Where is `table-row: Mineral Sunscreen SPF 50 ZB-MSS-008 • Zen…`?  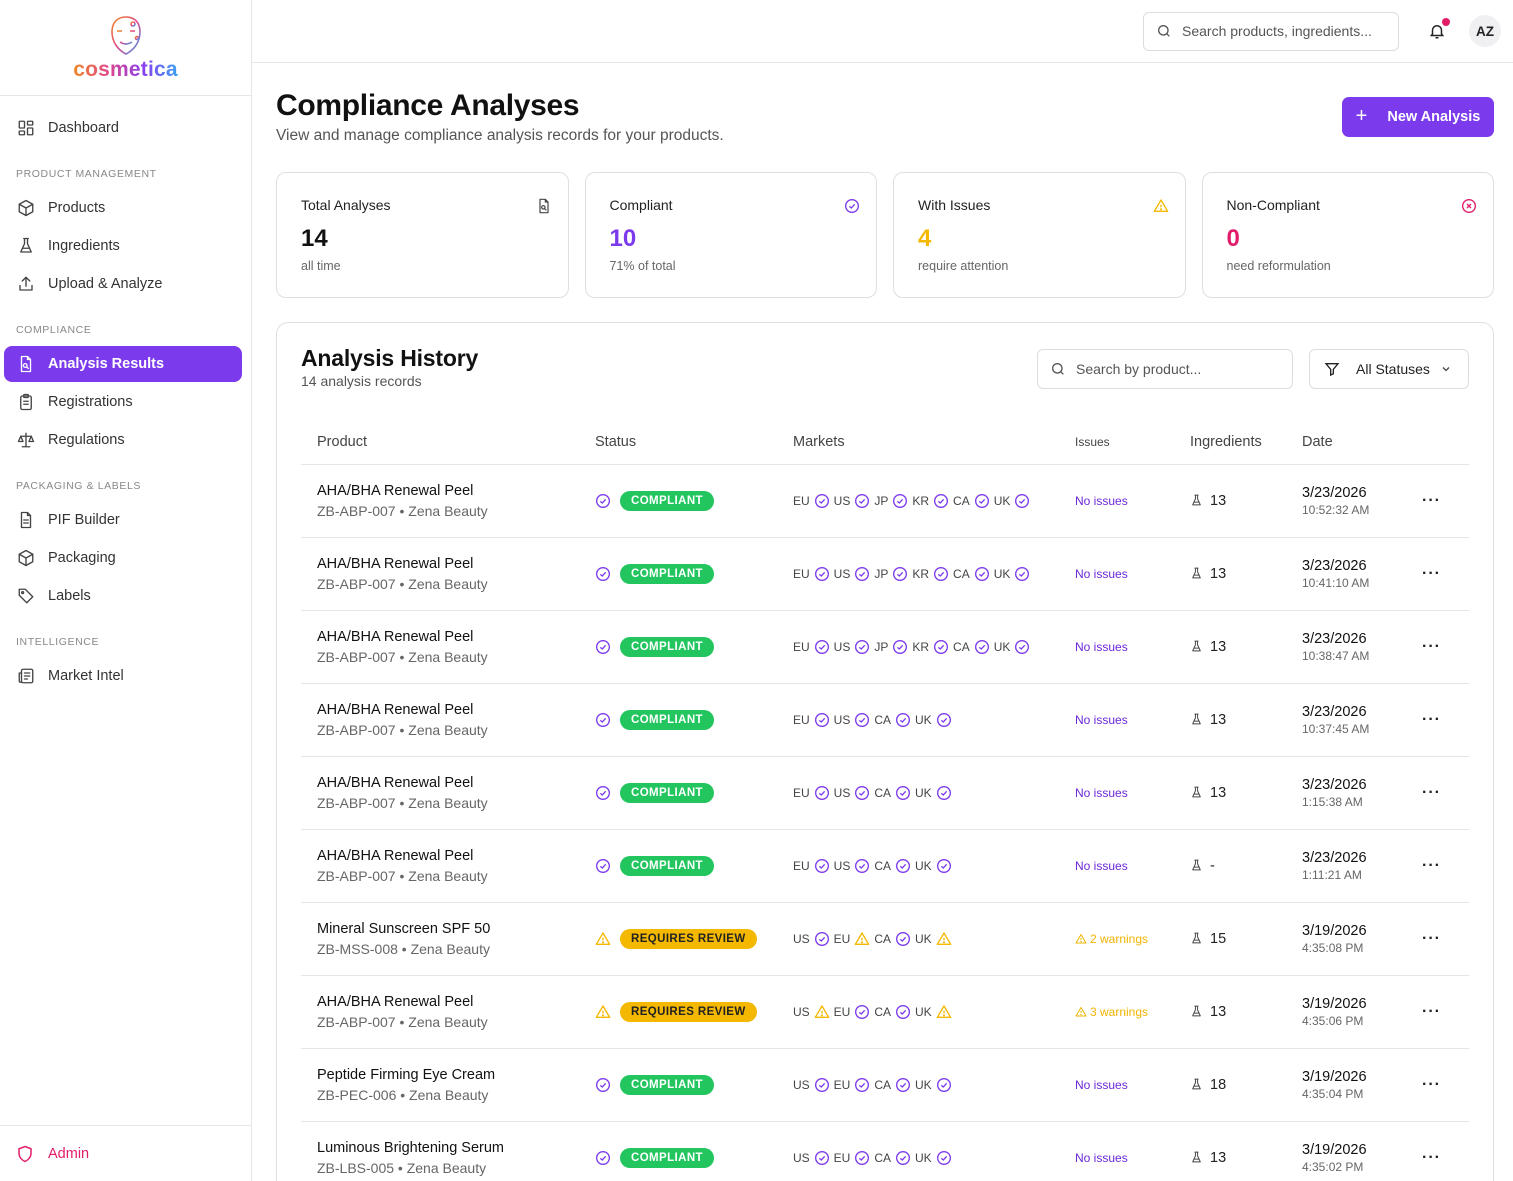
table-row: Mineral Sunscreen SPF 50 ZB-MSS-008 • Zen… is located at coordinates (885, 939).